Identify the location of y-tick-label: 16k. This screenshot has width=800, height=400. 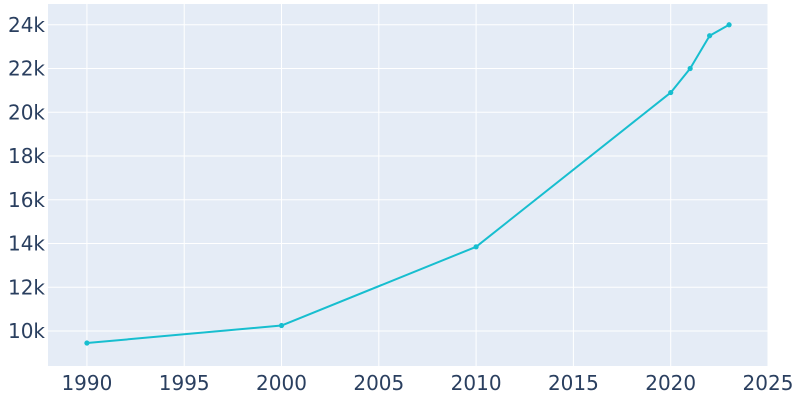
(26, 200).